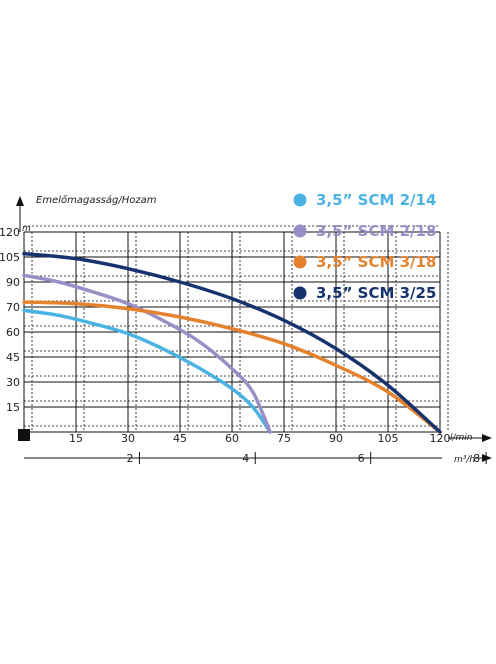  I want to click on y-tick-label: 70, so click(13, 307).